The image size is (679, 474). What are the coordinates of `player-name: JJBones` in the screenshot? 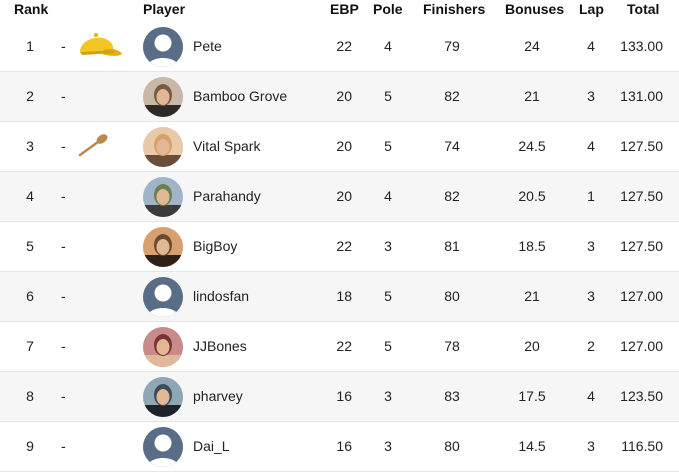 It's located at (220, 346).